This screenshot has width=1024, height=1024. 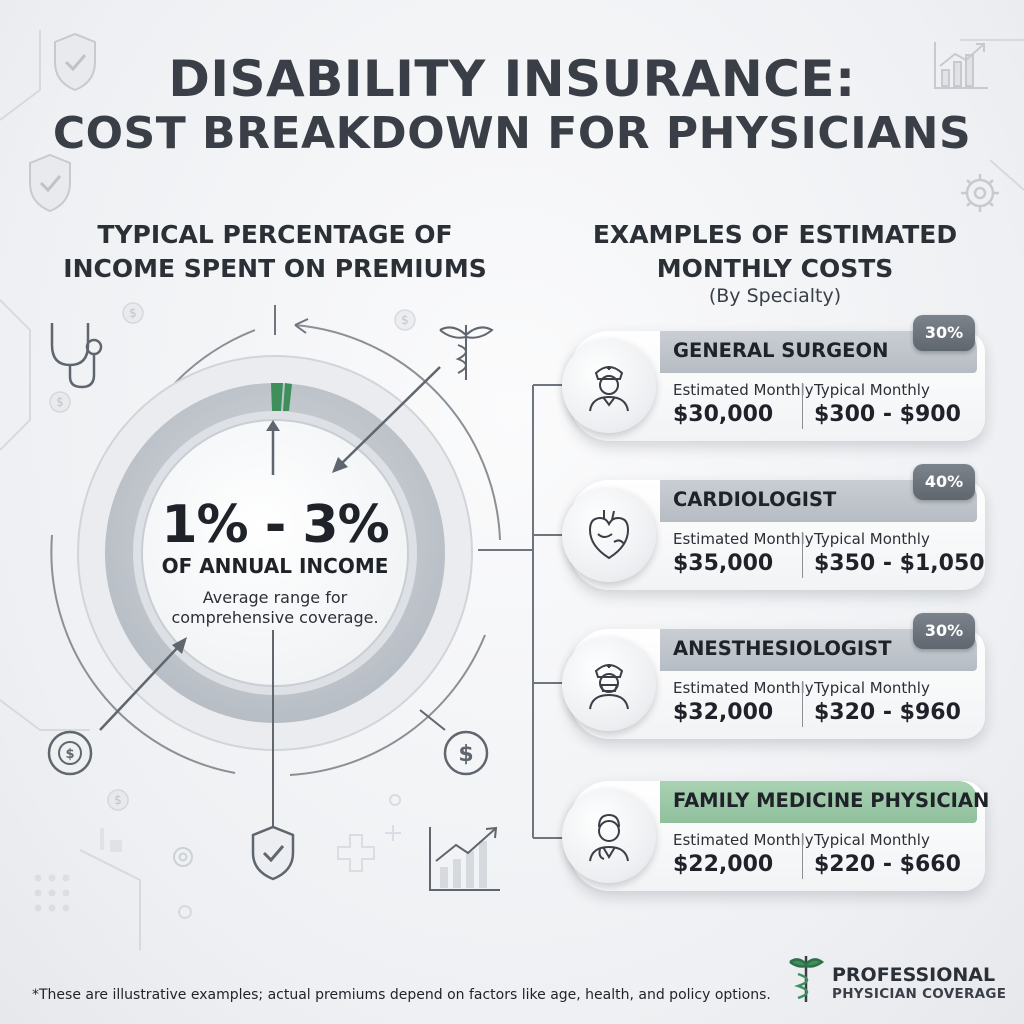 I want to click on donut-highlight-segment, so click(x=277, y=397).